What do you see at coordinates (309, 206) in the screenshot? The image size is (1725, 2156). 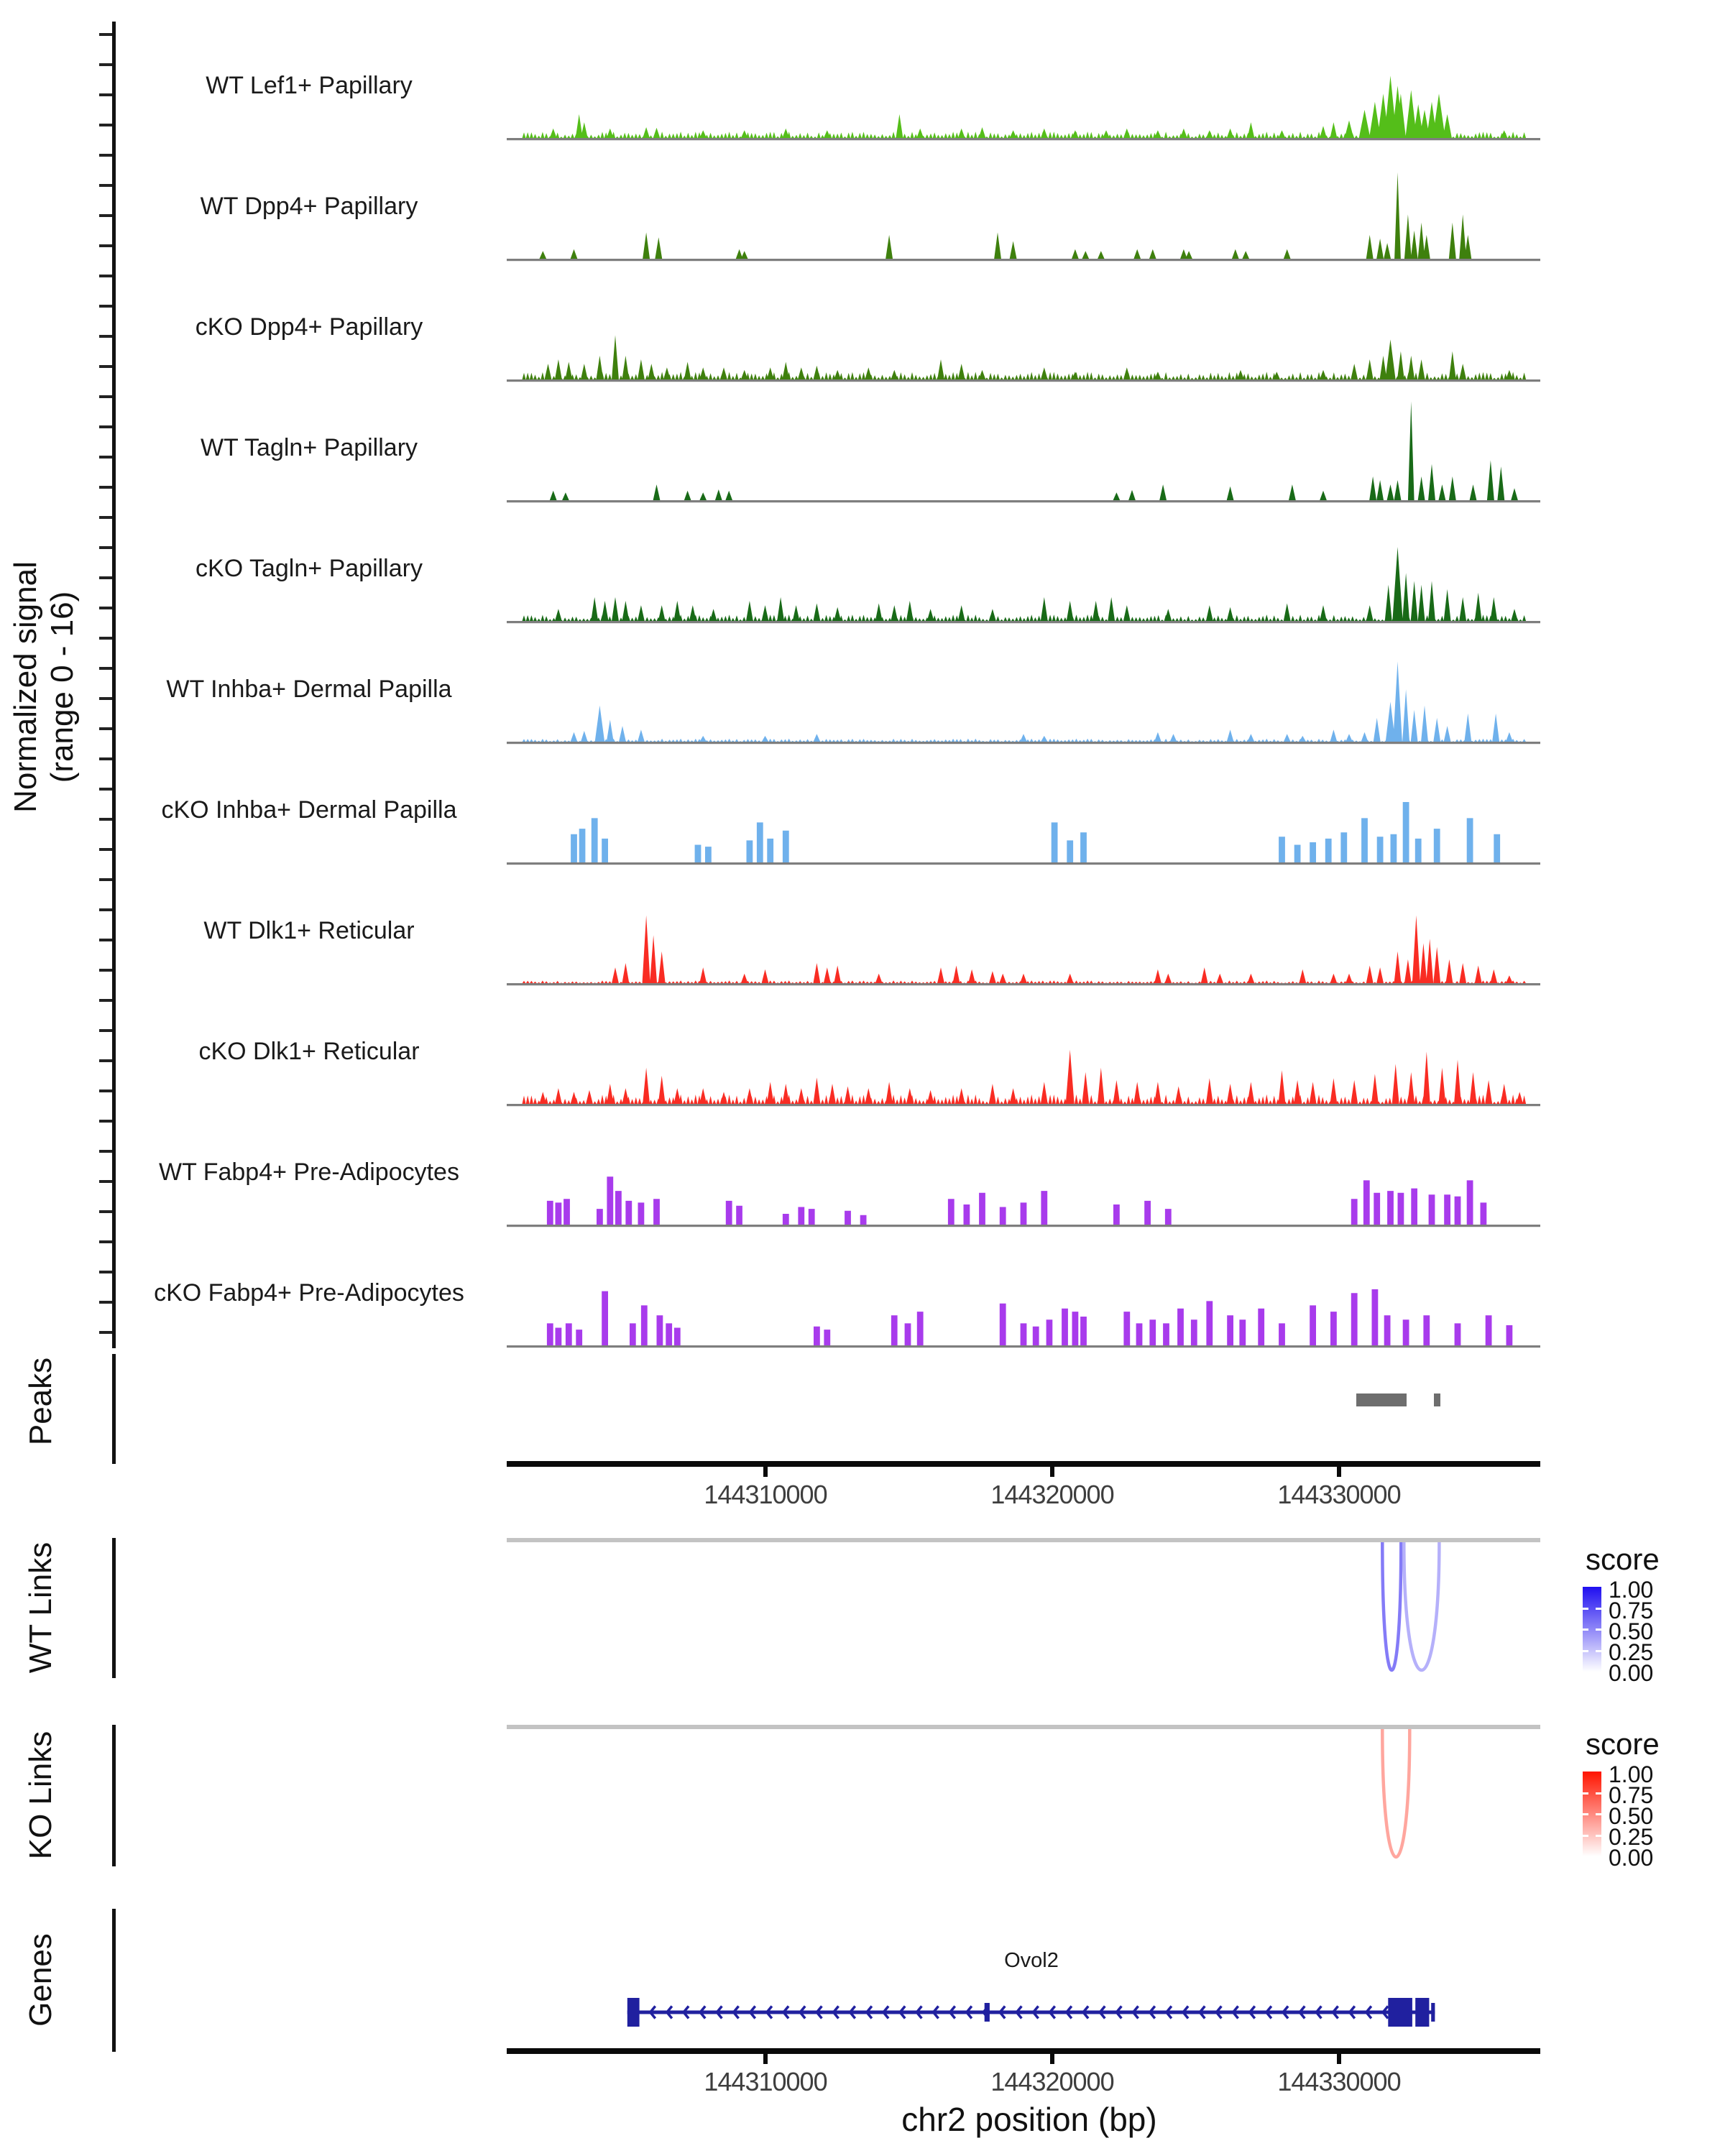 I see `track-label: WT Dpp4+ Papillary` at bounding box center [309, 206].